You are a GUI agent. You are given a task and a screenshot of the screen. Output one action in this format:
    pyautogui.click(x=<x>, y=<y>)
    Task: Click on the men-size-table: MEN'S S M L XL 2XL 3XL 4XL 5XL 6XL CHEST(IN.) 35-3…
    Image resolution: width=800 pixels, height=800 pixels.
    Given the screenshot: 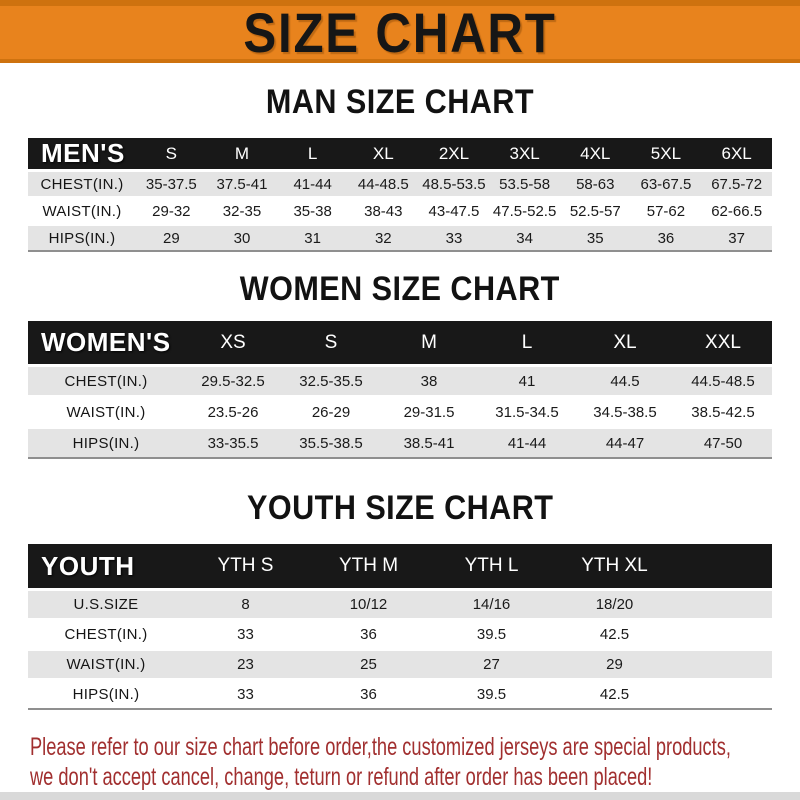 What is the action you would take?
    pyautogui.click(x=400, y=195)
    